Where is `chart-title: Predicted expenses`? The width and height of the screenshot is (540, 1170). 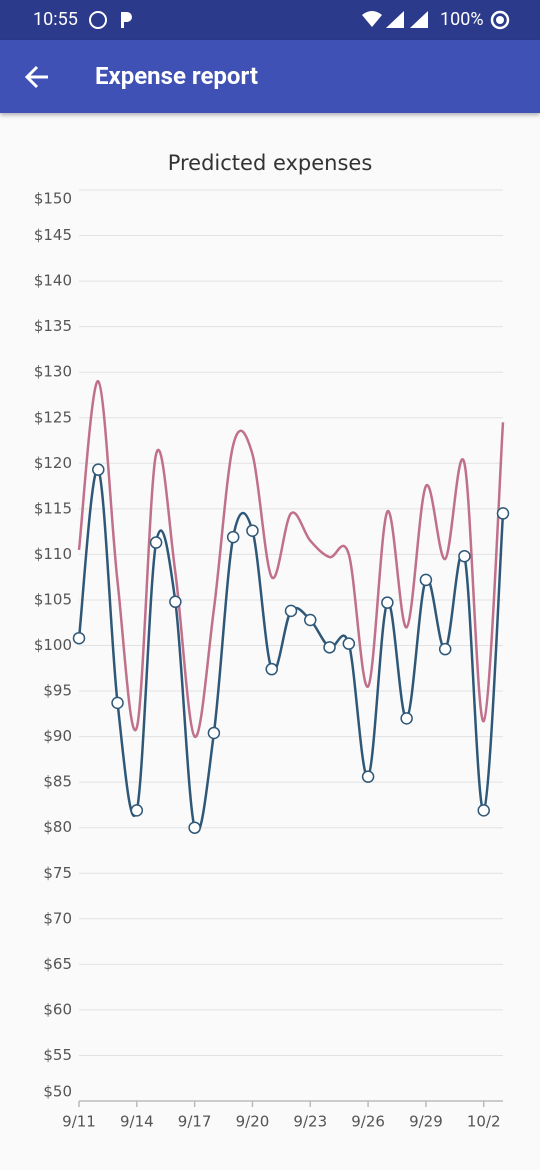
chart-title: Predicted expenses is located at coordinates (270, 163).